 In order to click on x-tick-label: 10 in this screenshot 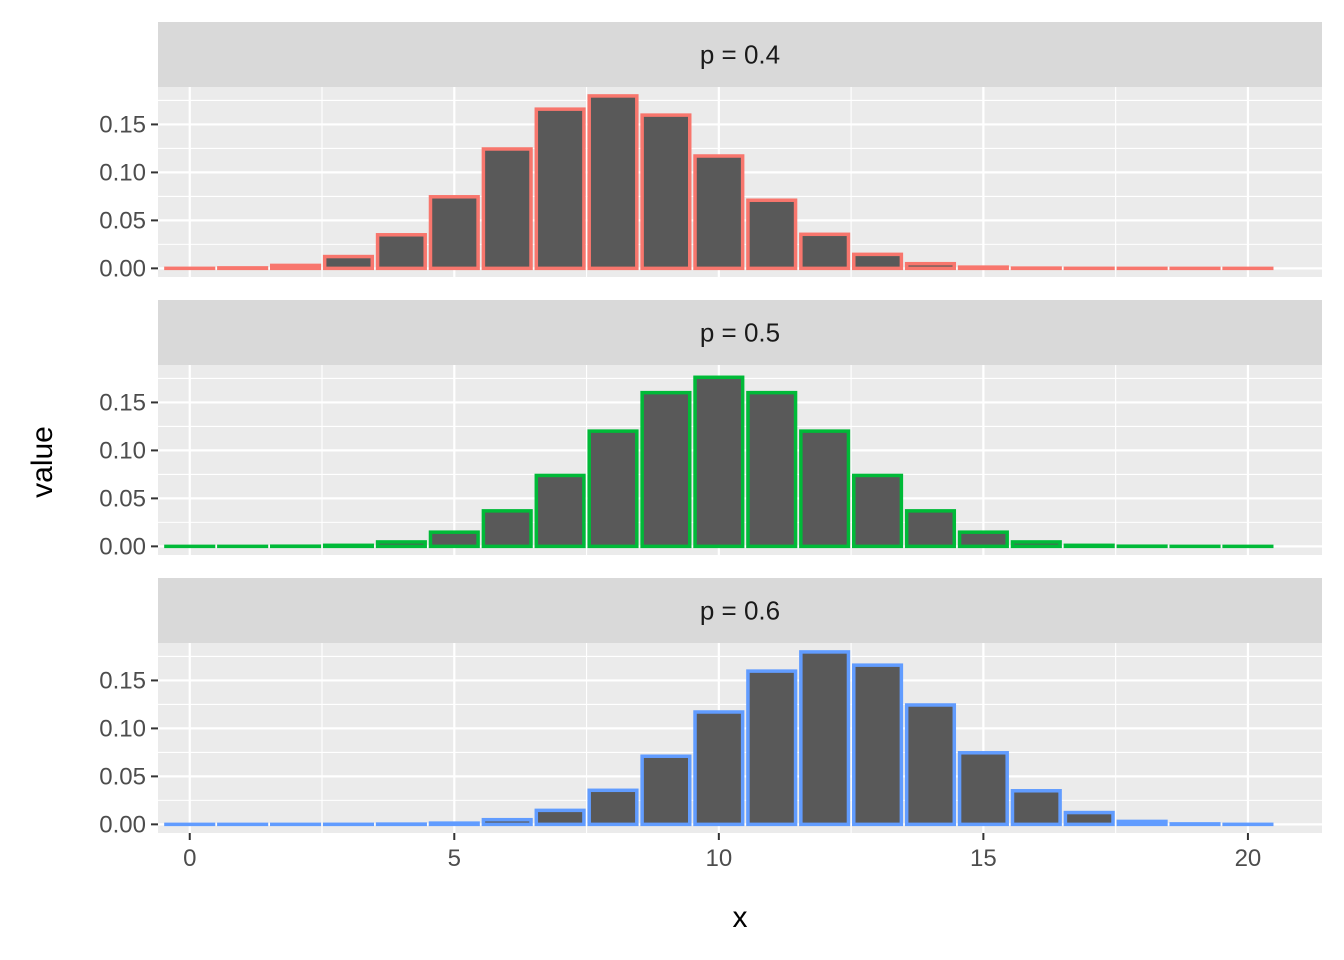, I will do `click(718, 858)`.